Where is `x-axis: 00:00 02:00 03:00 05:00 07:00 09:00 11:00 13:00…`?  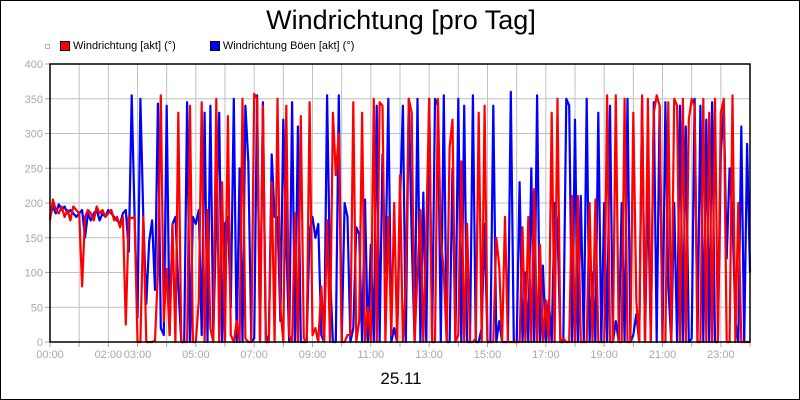
x-axis: 00:00 02:00 03:00 05:00 07:00 09:00 11:00 13:00… is located at coordinates (393, 351).